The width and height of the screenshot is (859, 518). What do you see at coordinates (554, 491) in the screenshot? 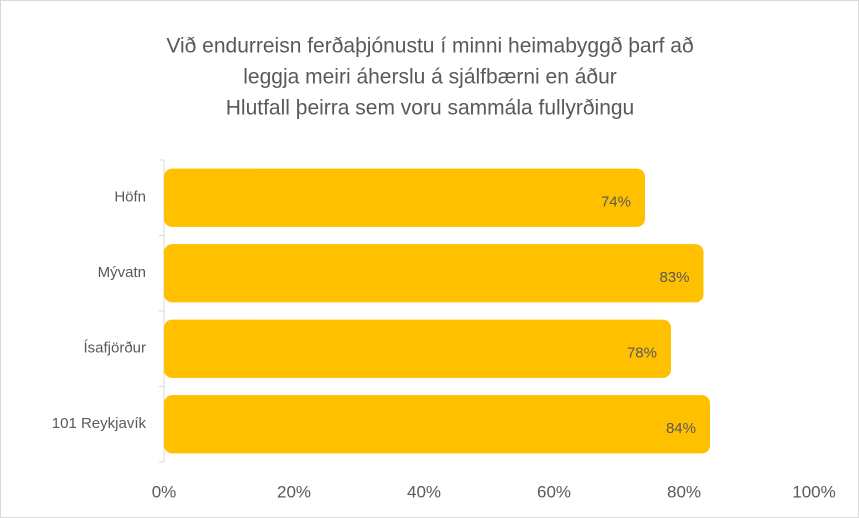
I see `x-tick-label: 60%` at bounding box center [554, 491].